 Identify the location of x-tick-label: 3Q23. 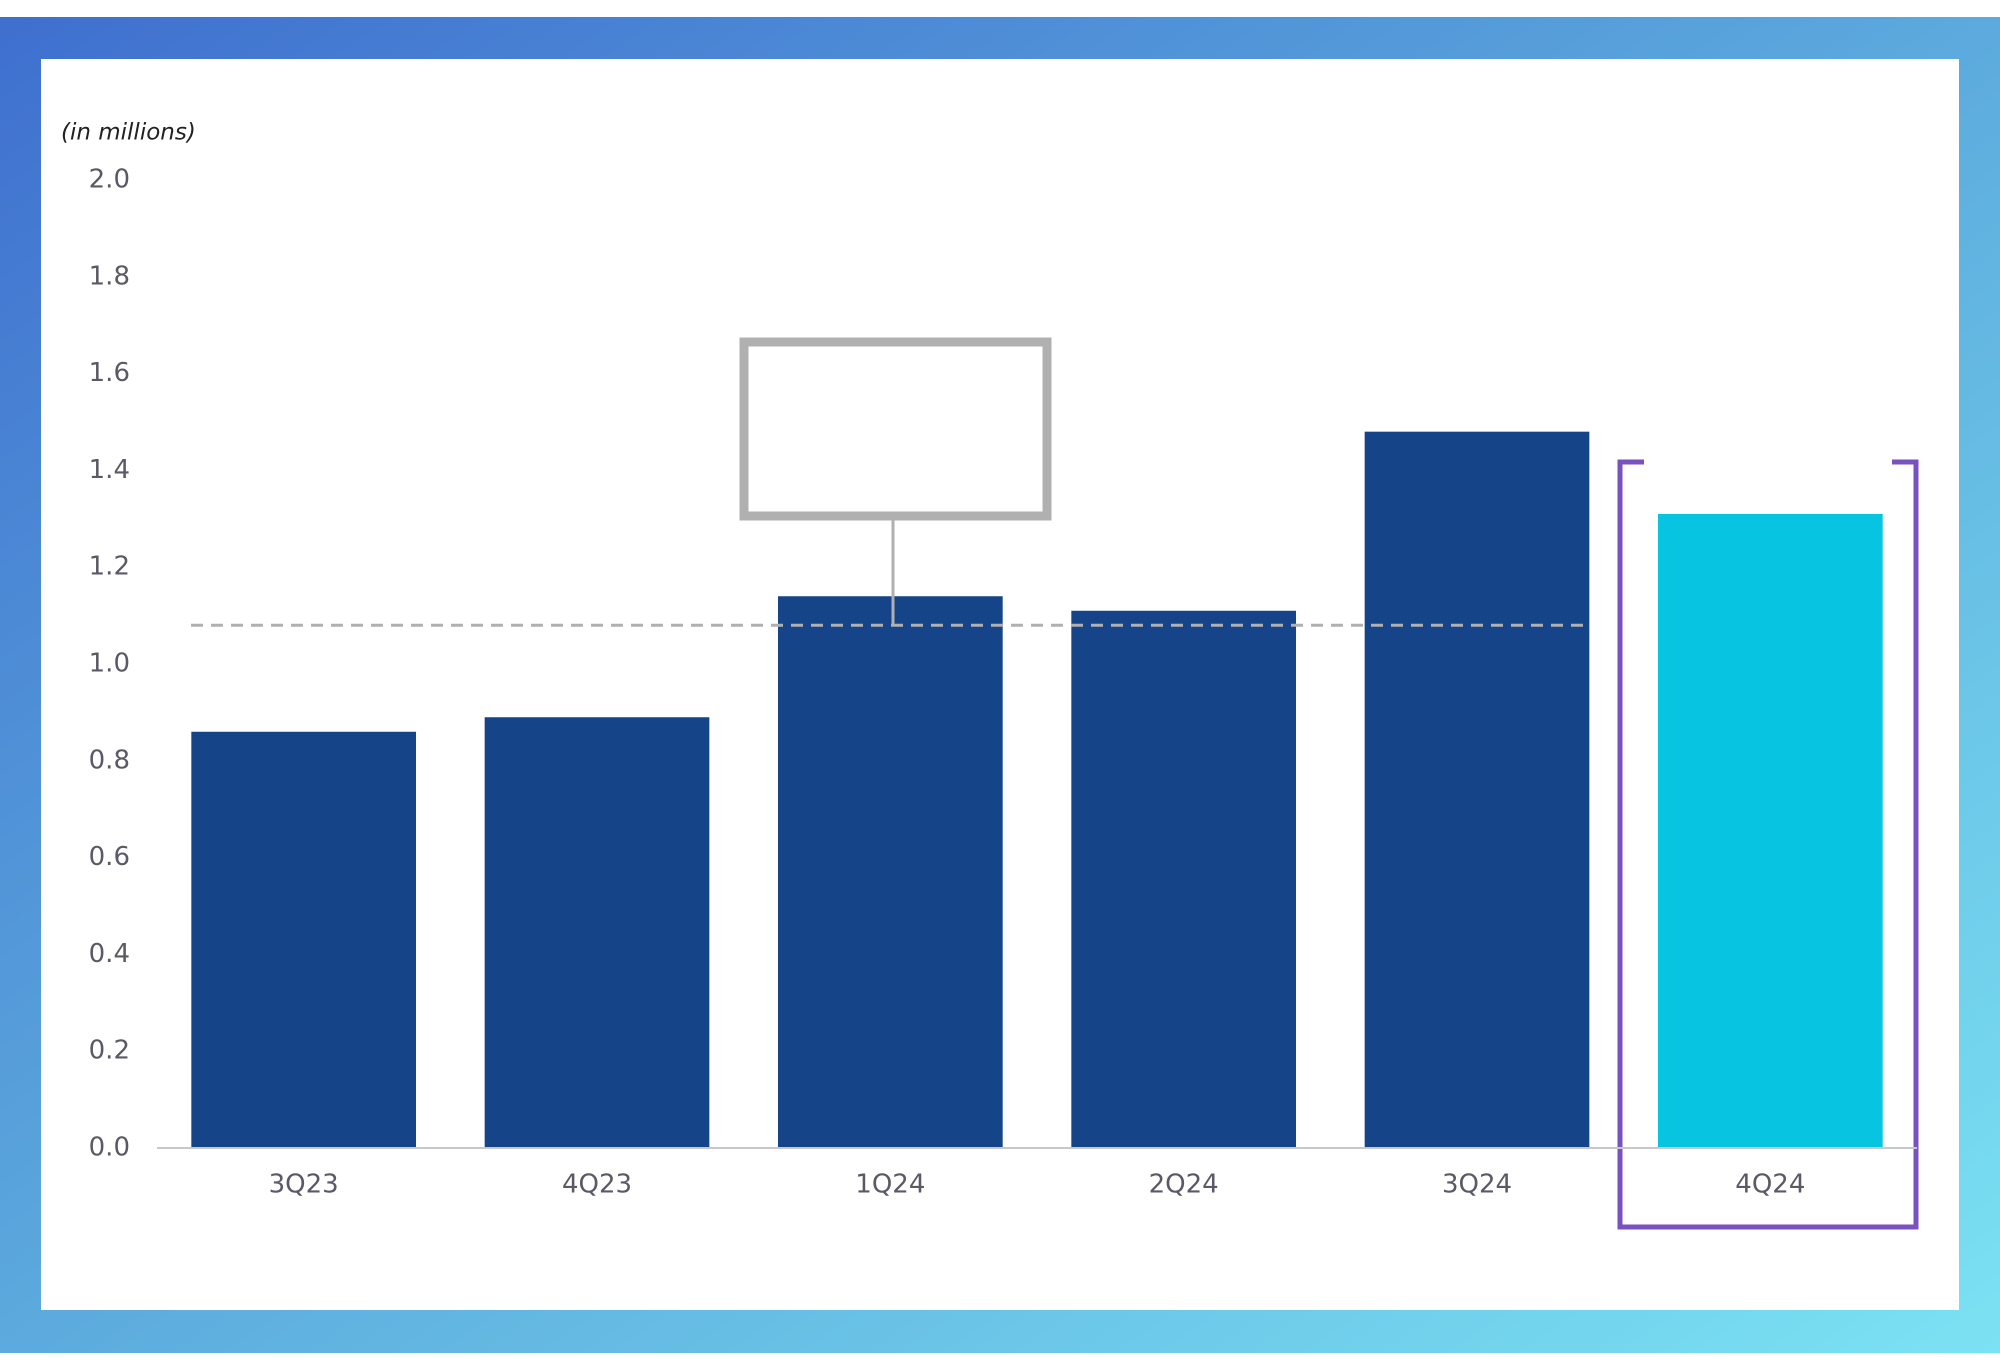
(304, 1185).